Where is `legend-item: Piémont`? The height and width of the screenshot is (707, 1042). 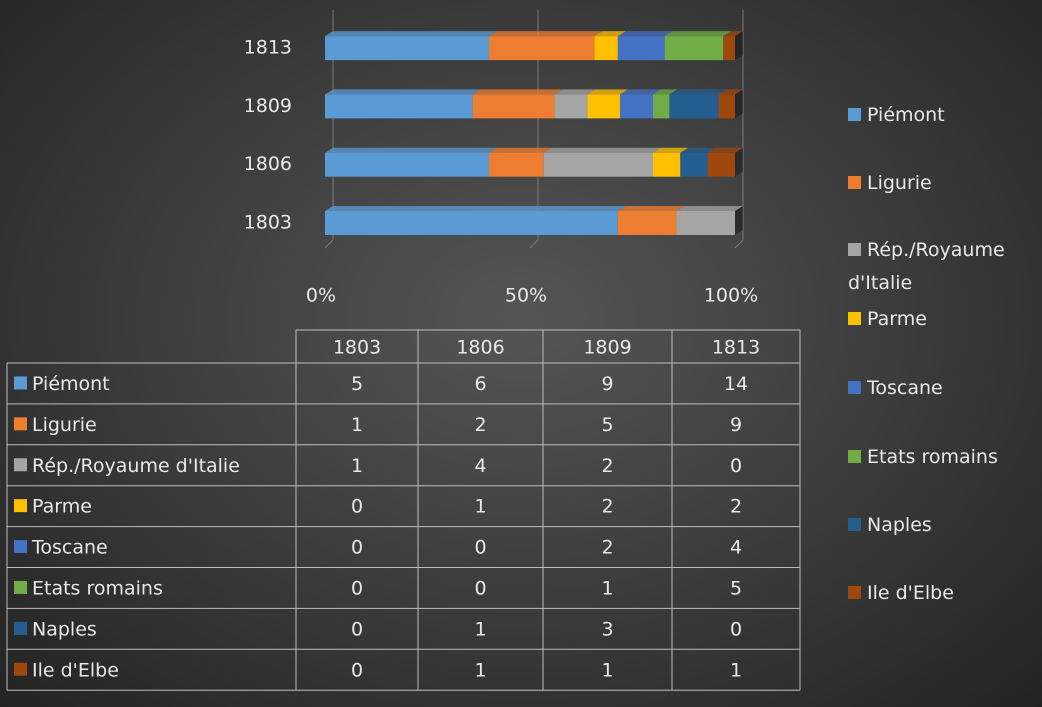
legend-item: Piémont is located at coordinates (944, 115).